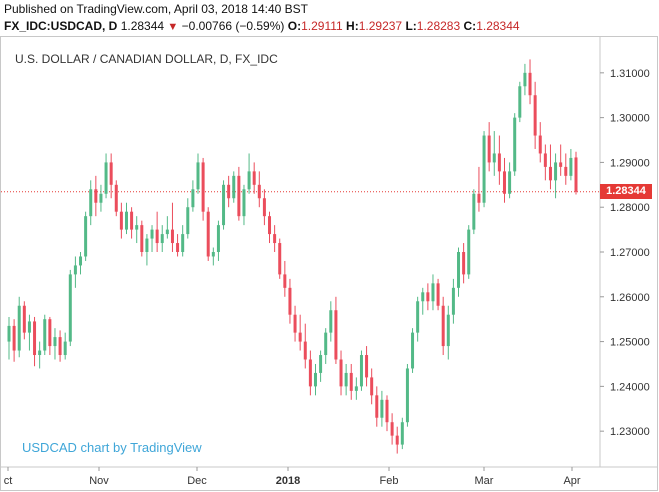 The image size is (659, 492). Describe the element at coordinates (99, 481) in the screenshot. I see `x-tick-label: Nov` at that location.